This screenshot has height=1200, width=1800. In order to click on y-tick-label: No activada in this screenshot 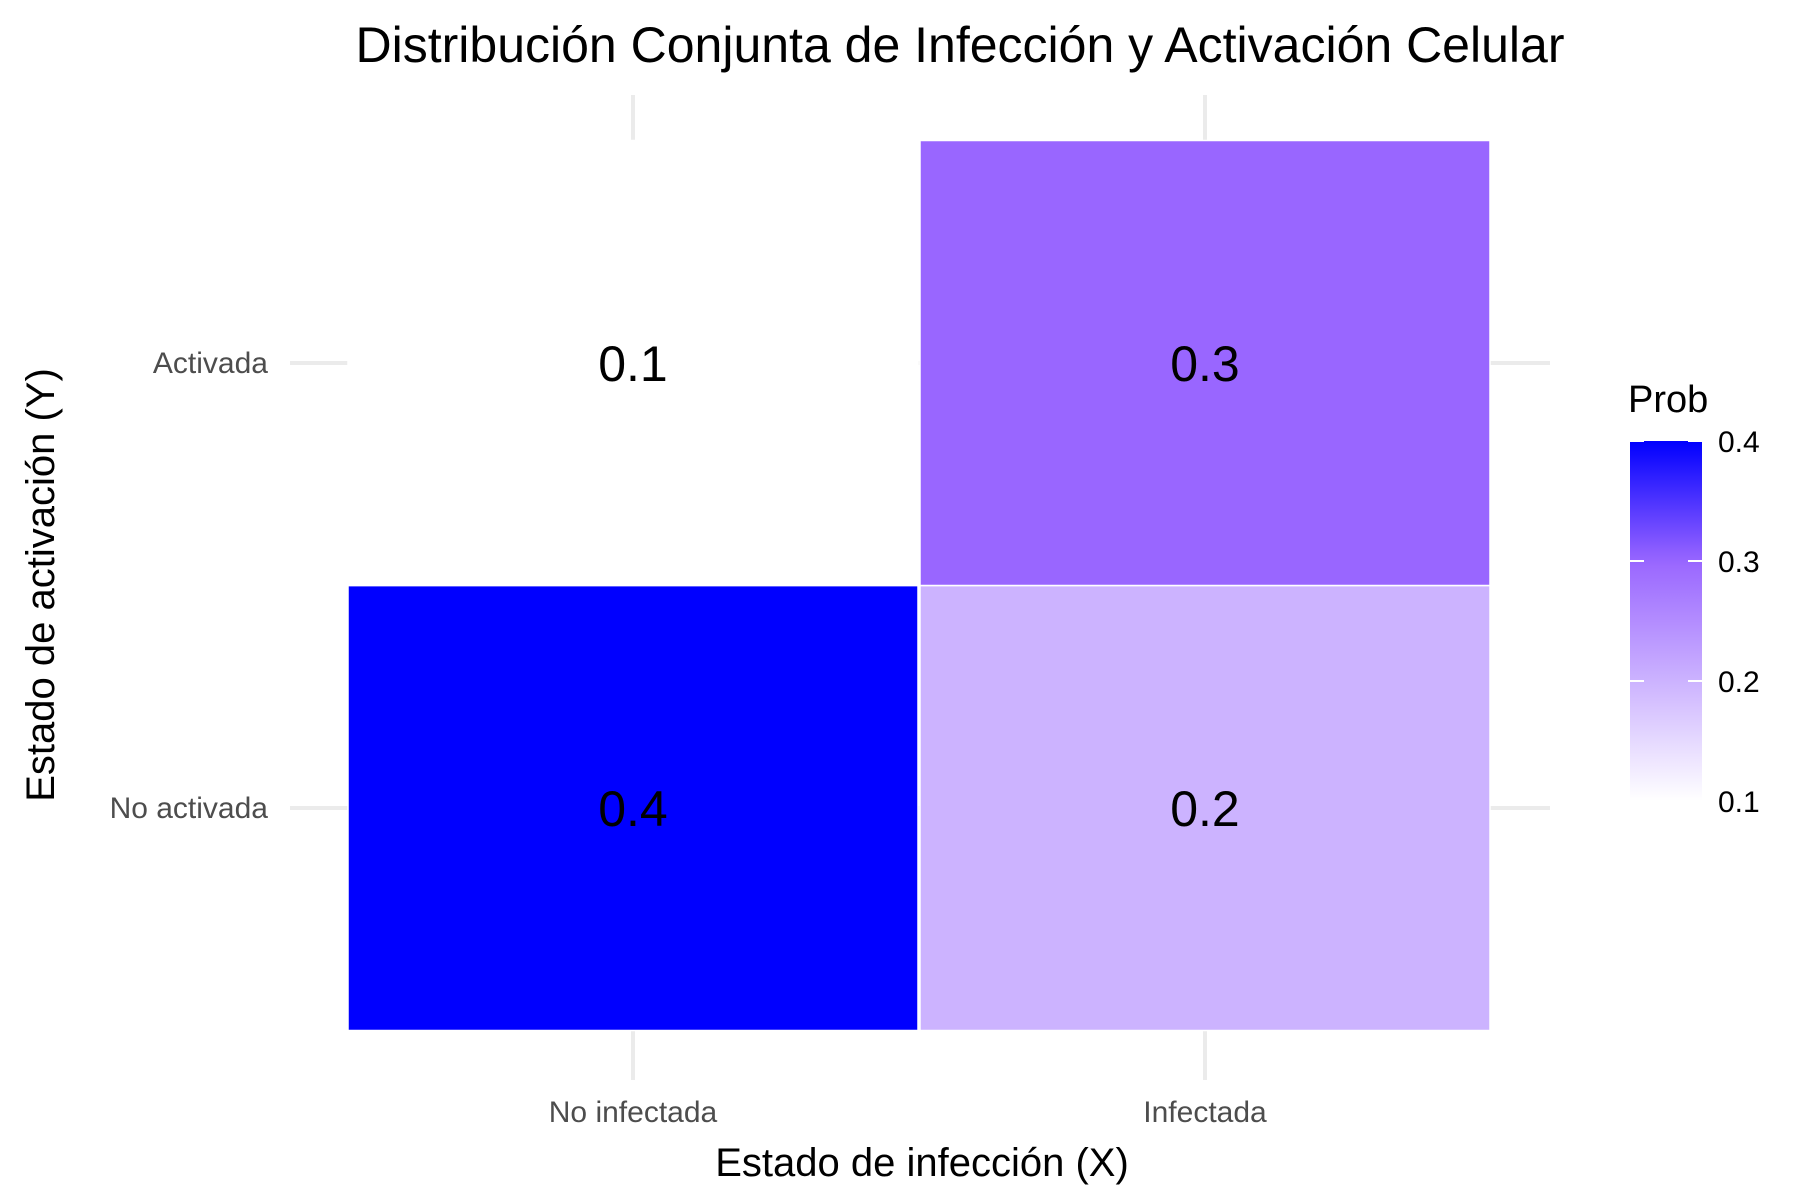, I will do `click(189, 808)`.